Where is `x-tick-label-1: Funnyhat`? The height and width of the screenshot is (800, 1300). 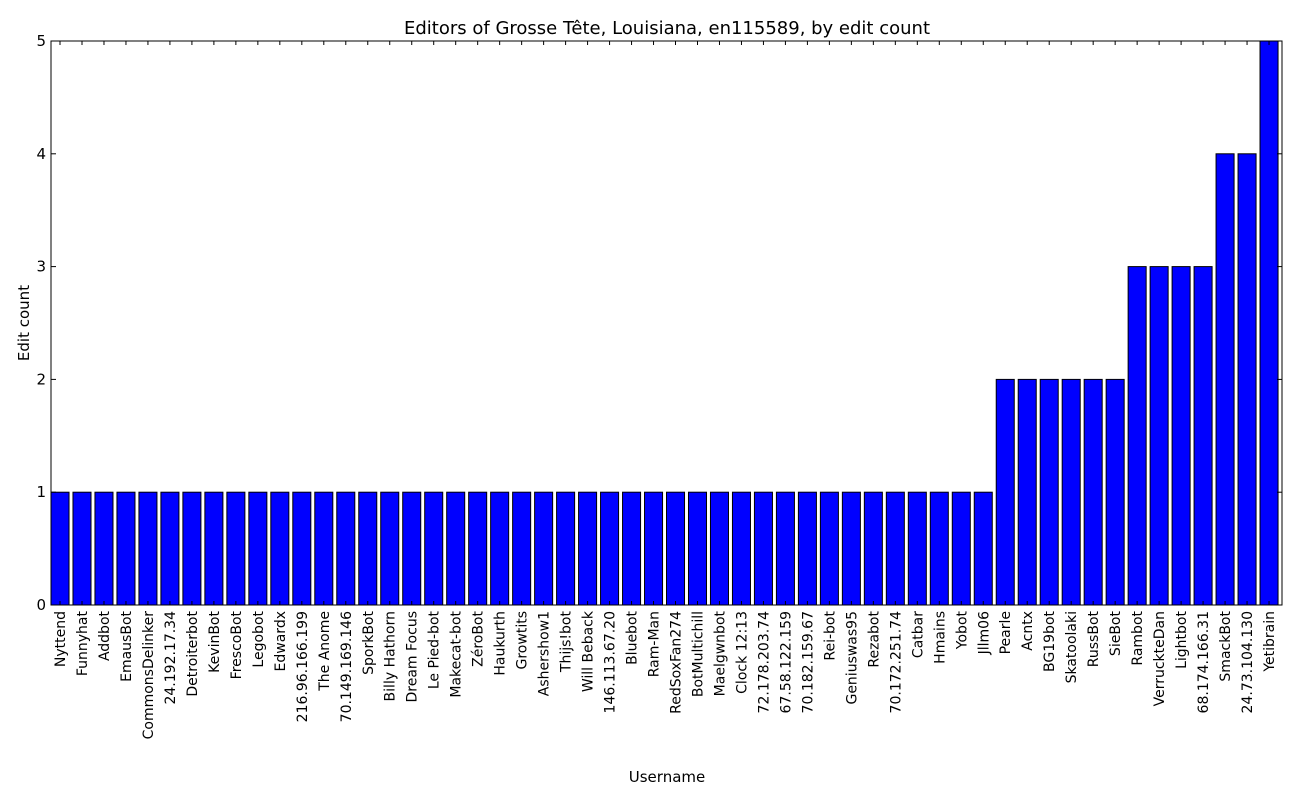
x-tick-label-1: Funnyhat is located at coordinates (83, 643).